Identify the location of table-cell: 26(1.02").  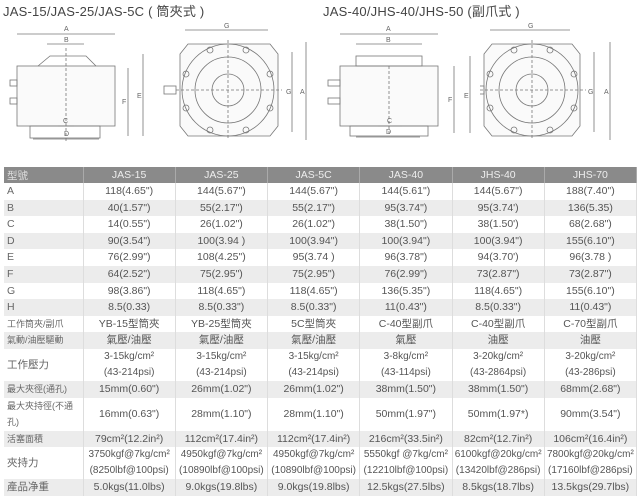
(222, 224).